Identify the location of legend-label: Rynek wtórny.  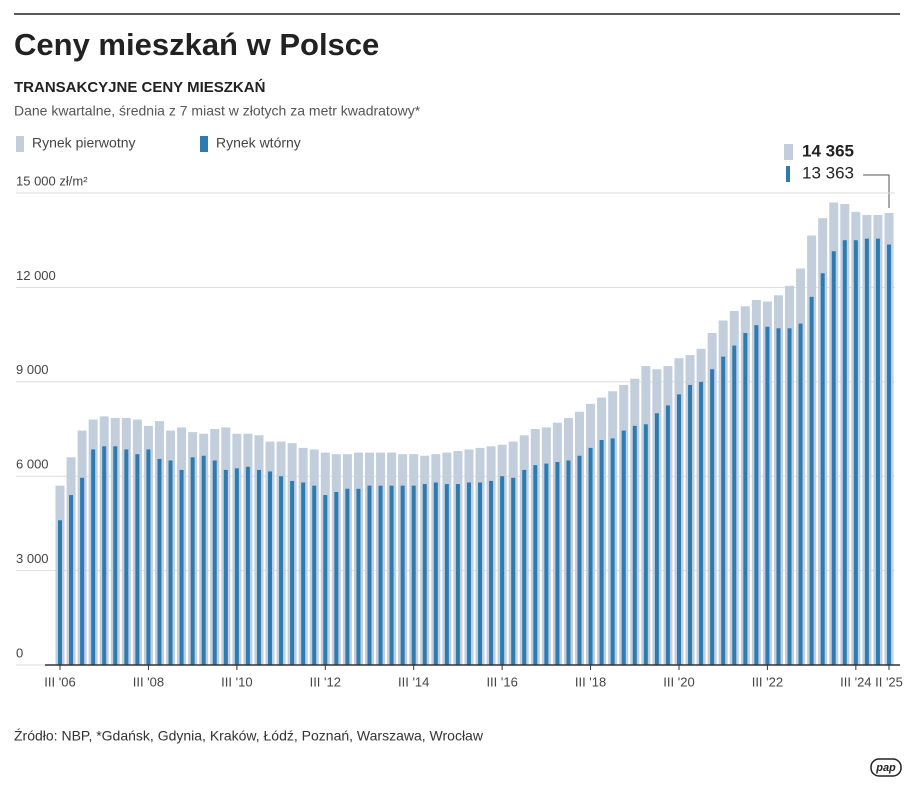
(258, 143).